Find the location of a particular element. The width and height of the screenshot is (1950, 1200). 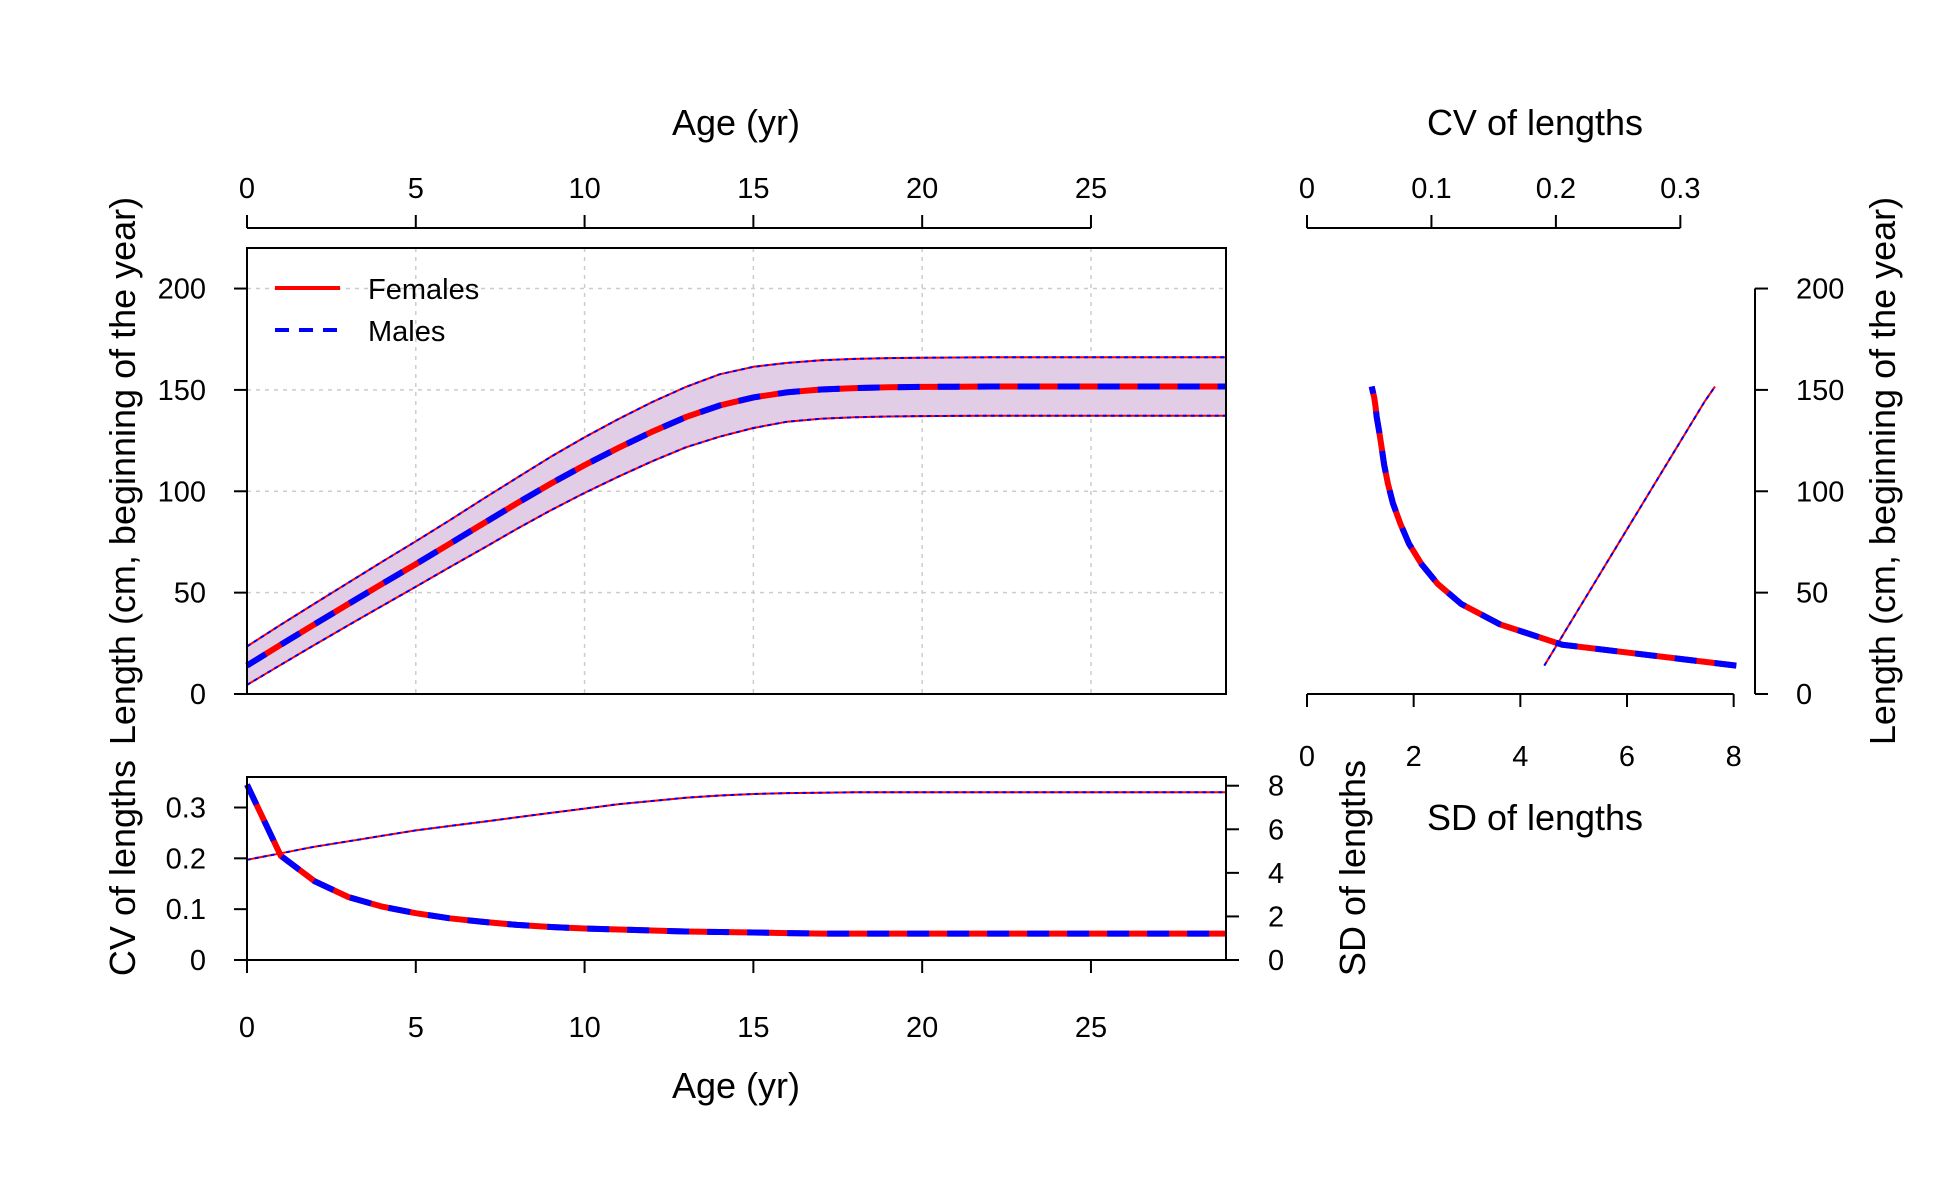

variability-length-axis-label: Length (cm, beginning of the year) is located at coordinates (1882, 471).